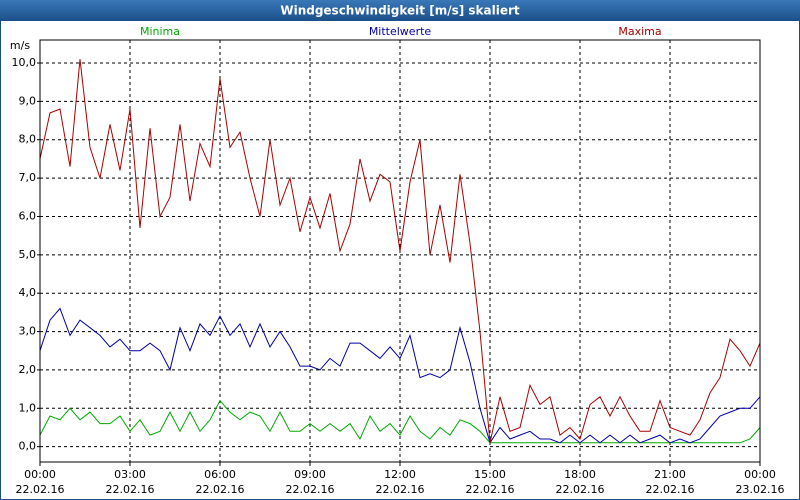 The height and width of the screenshot is (500, 800). Describe the element at coordinates (400, 31) in the screenshot. I see `legend-label: Mittelwerte` at that location.